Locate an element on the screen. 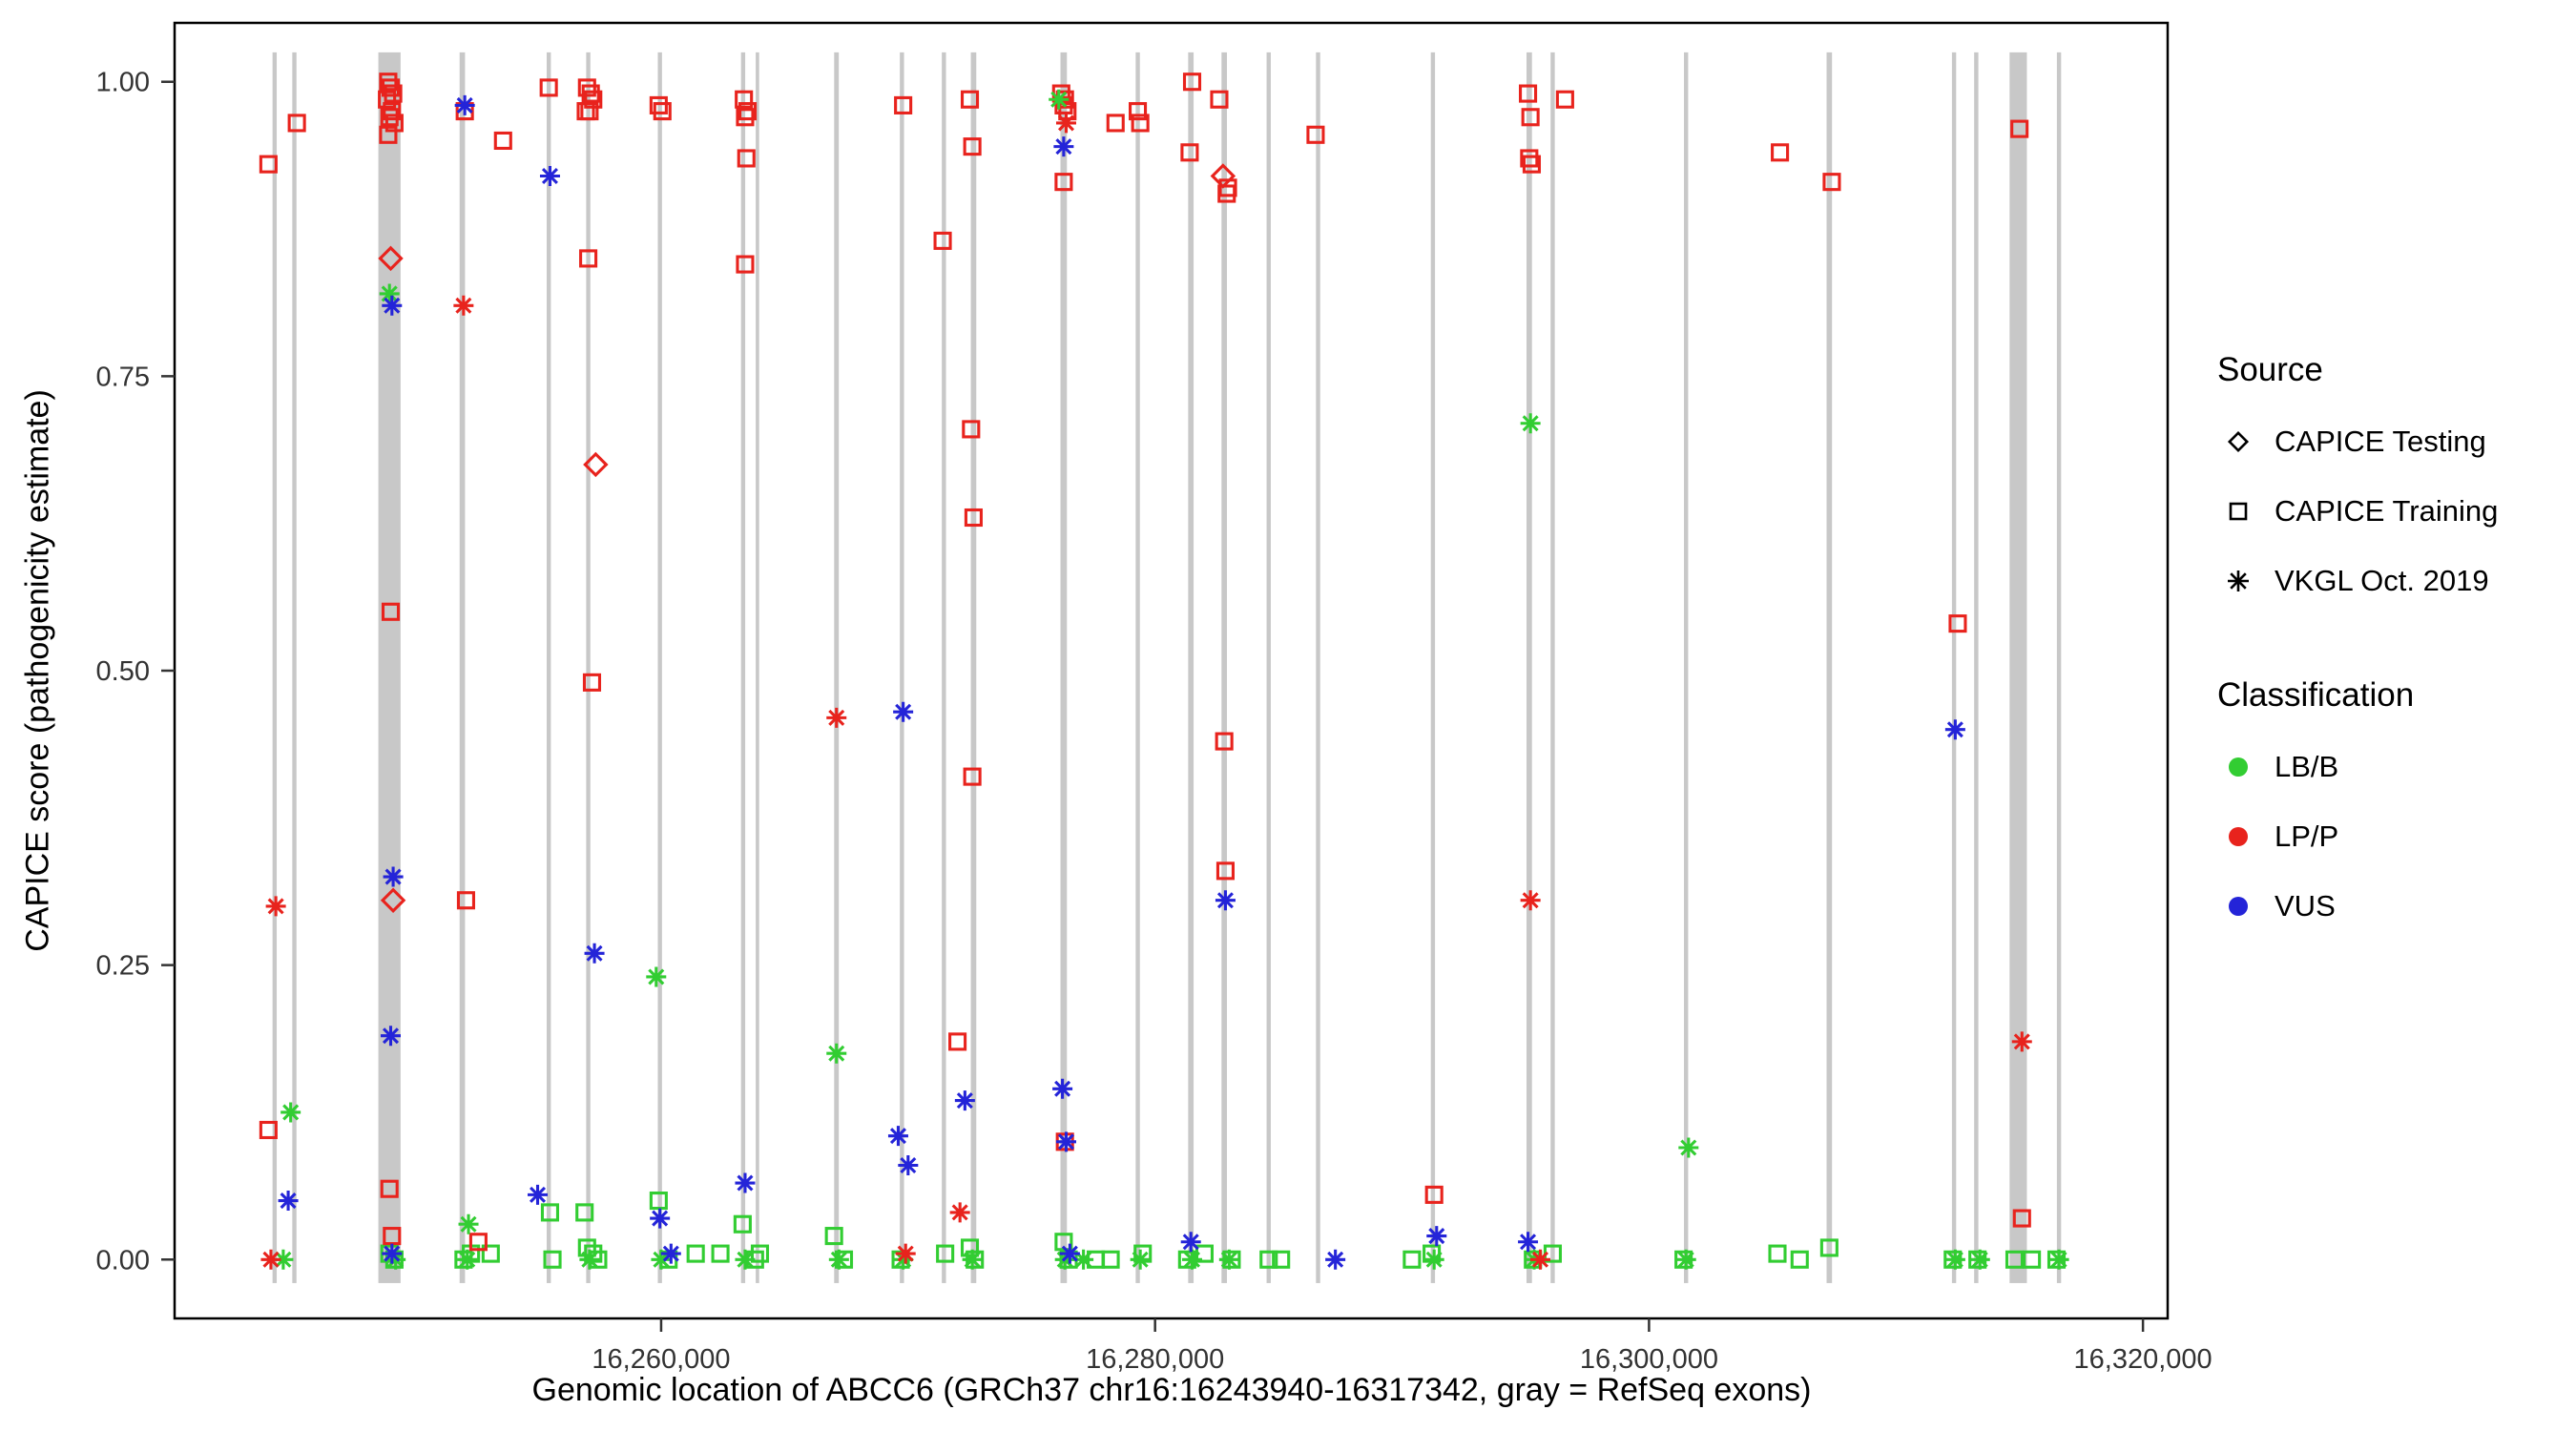  y-tick-label: 0.00 is located at coordinates (123, 1260).